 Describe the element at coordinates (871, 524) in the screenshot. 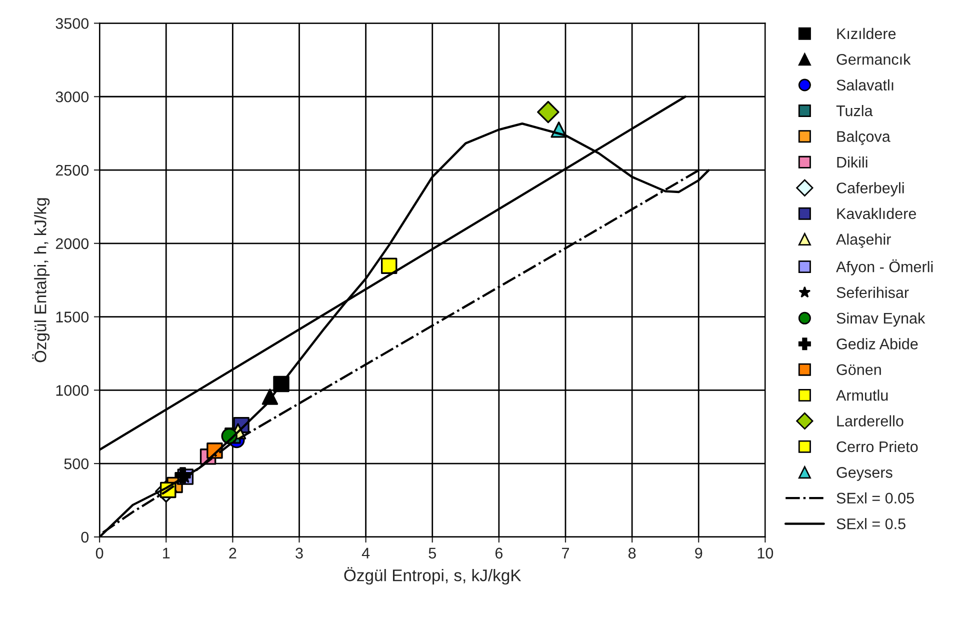

I see `legend-label: SExl = 0.5` at that location.